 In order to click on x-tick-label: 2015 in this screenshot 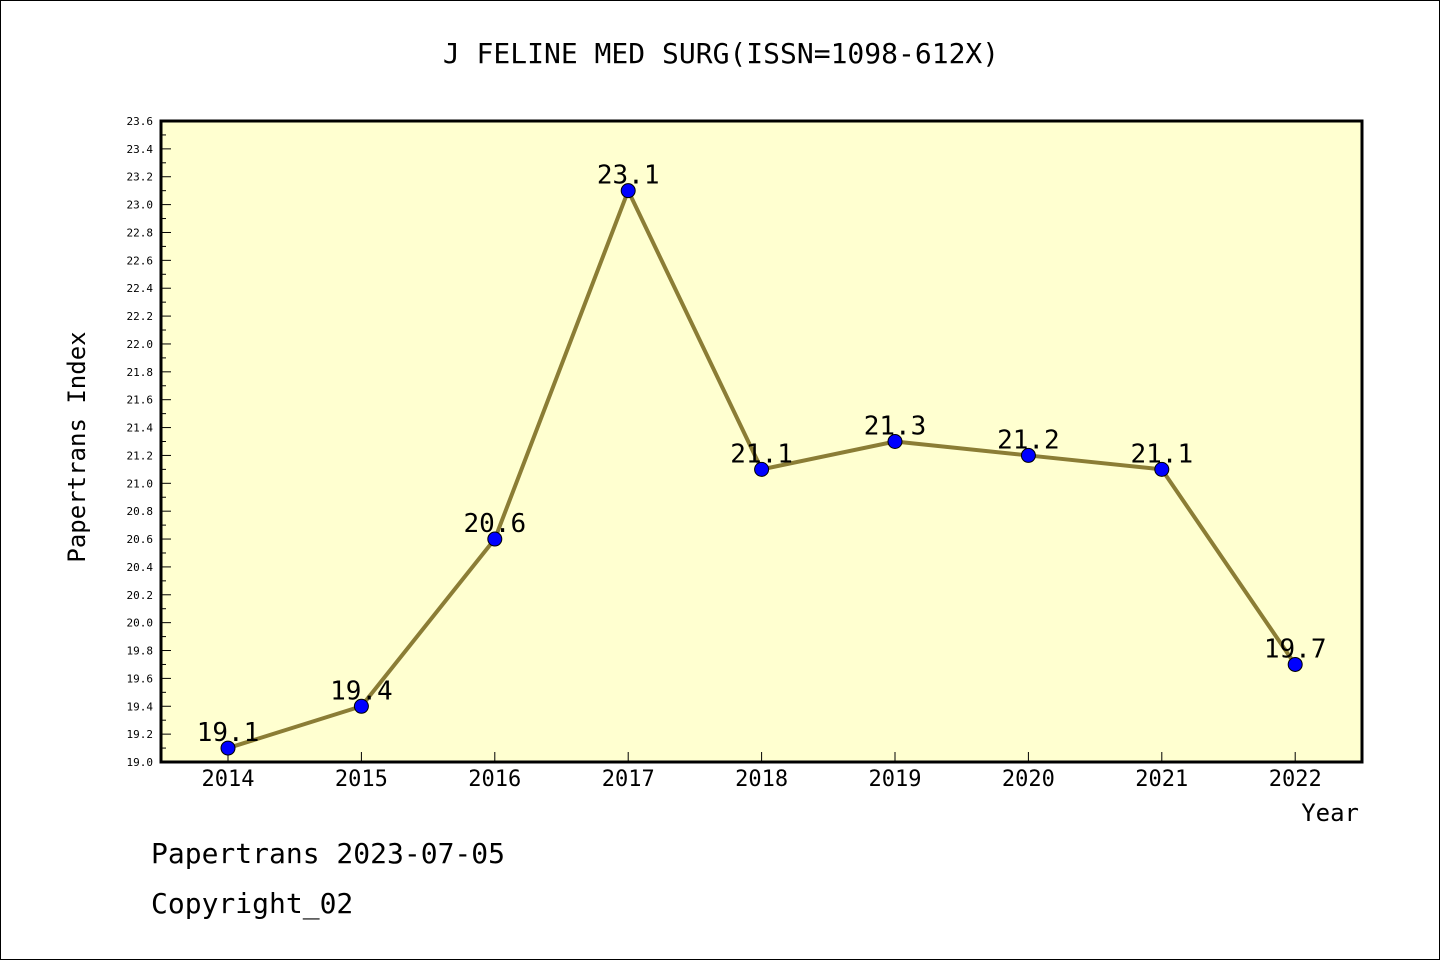, I will do `click(361, 779)`.